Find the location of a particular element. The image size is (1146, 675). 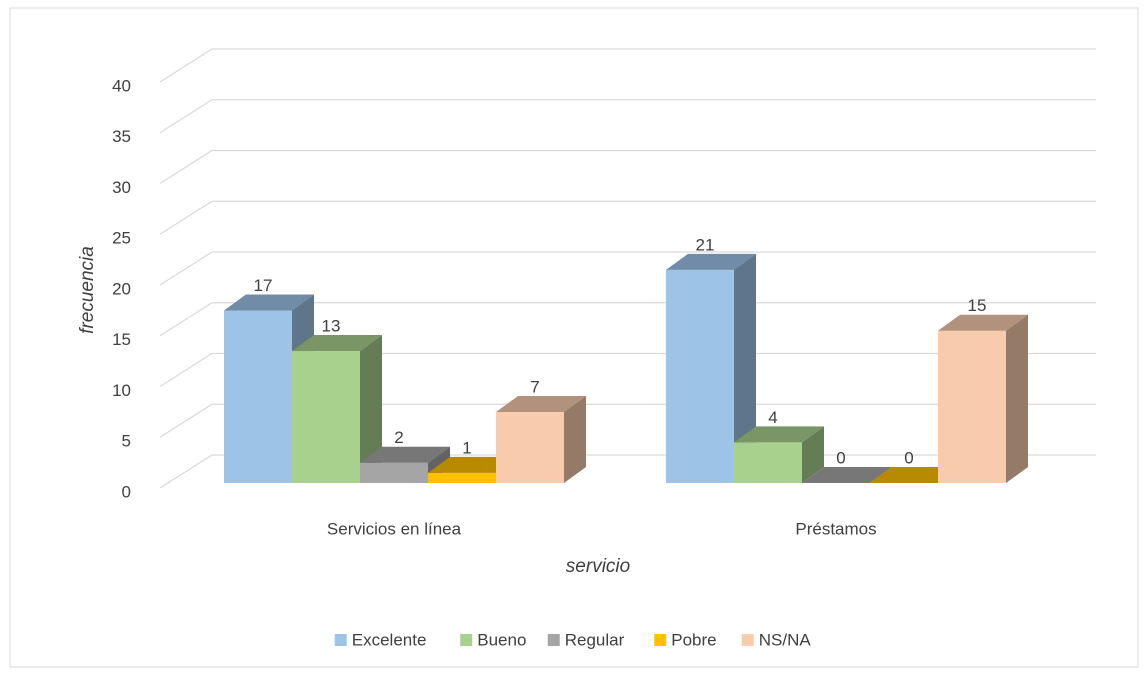

data-label: 17 is located at coordinates (263, 285).